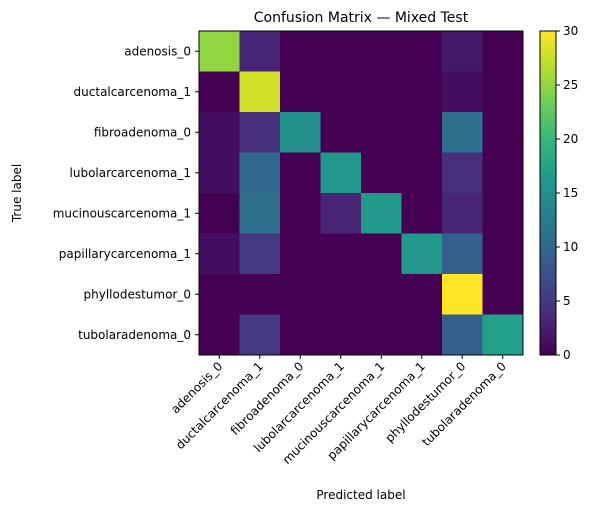  Describe the element at coordinates (130, 173) in the screenshot. I see `y-tick-label: lubolarcarcenoma_1` at that location.